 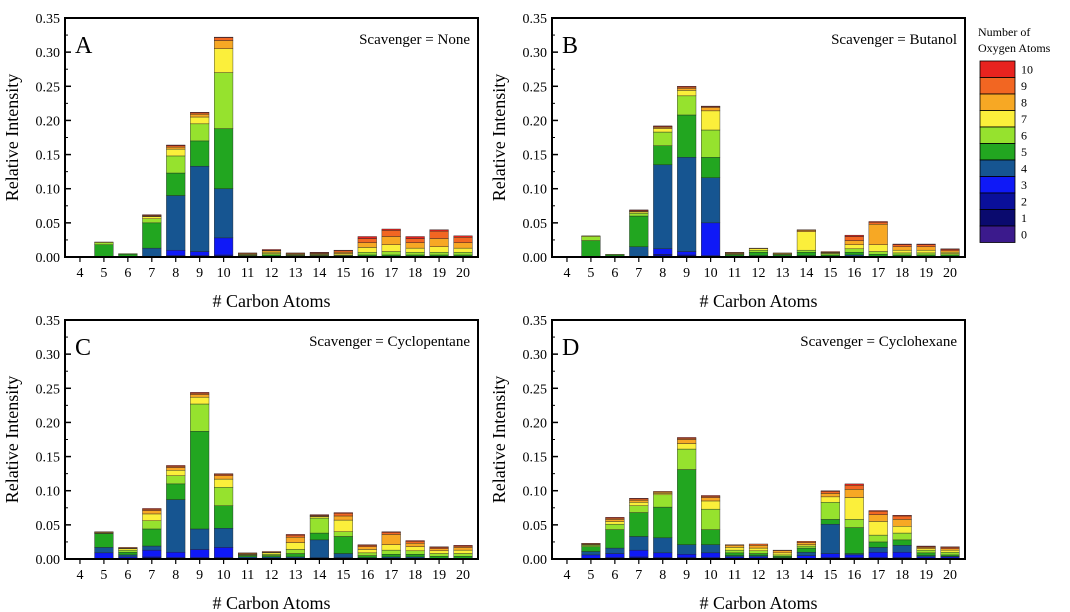 What do you see at coordinates (902, 254) in the screenshot?
I see `bar-segment-c18-o6` at bounding box center [902, 254].